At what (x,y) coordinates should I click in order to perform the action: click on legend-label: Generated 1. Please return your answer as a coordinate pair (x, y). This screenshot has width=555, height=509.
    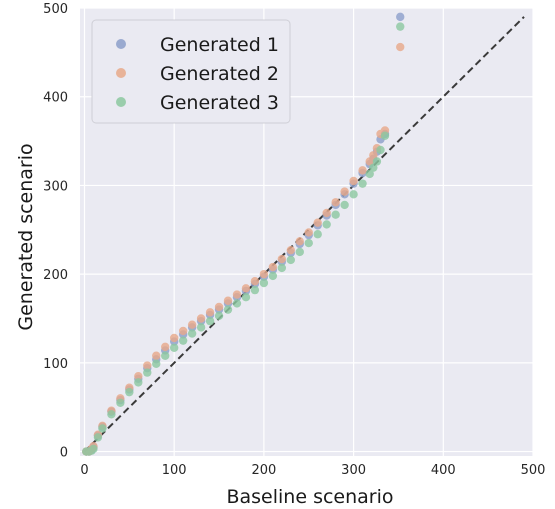
    Looking at the image, I should click on (219, 45).